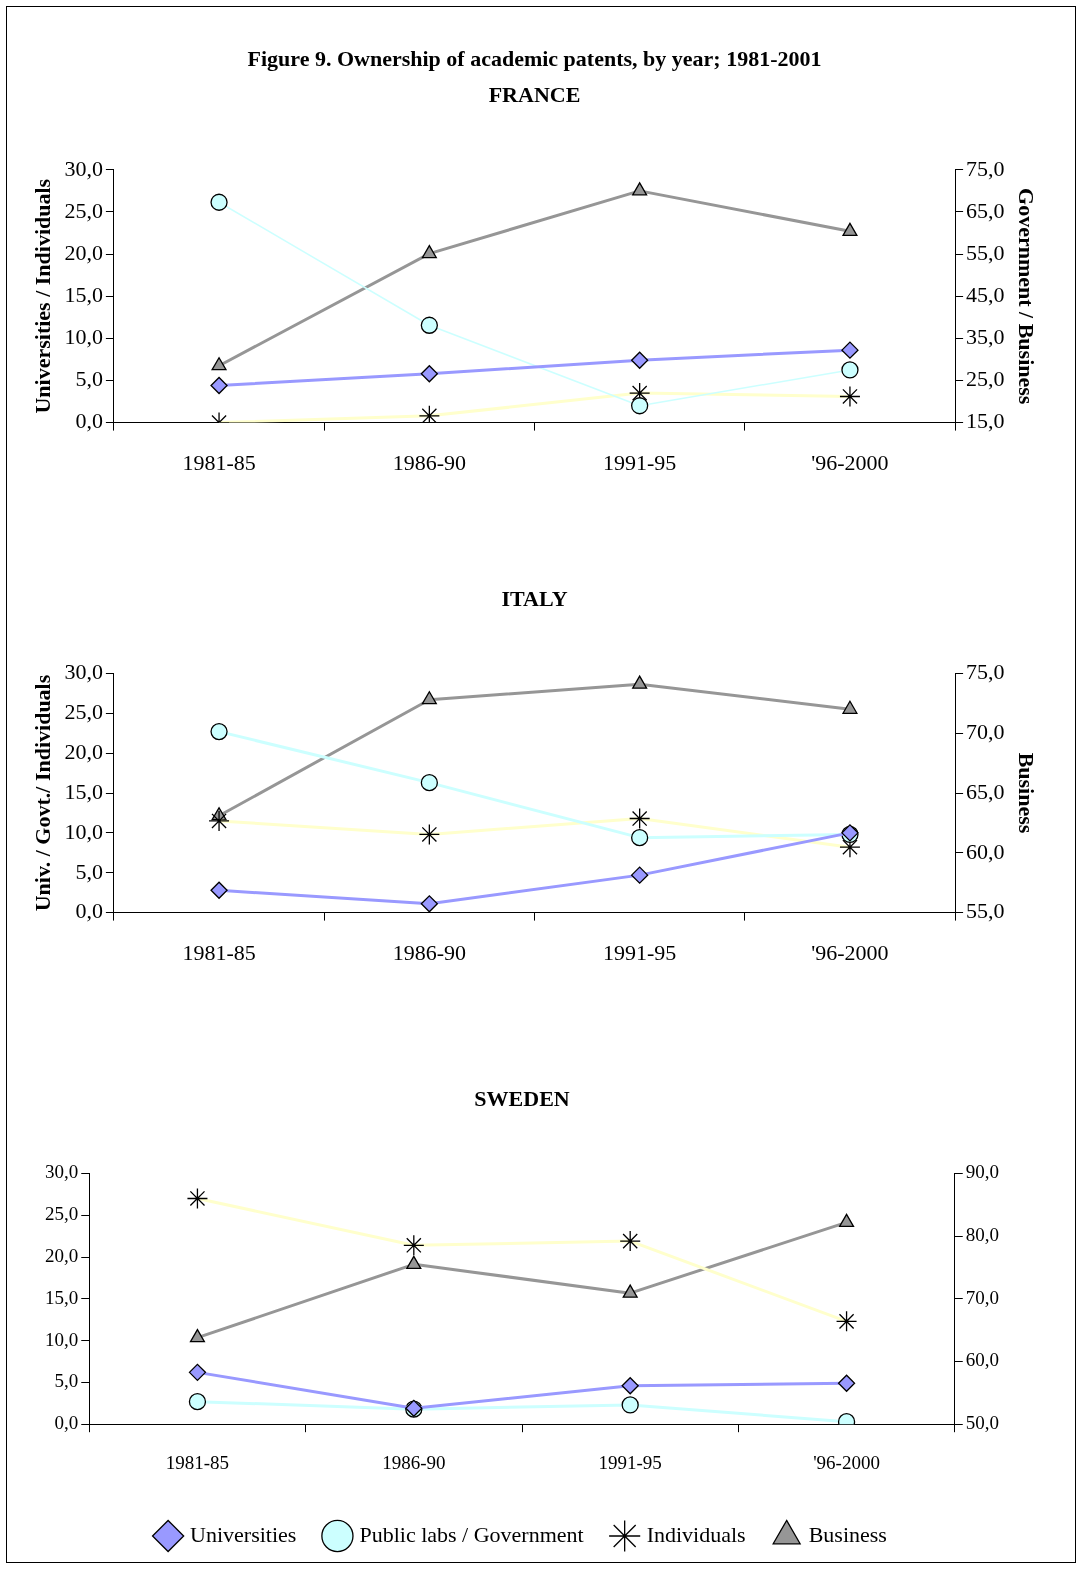 The image size is (1084, 1571). What do you see at coordinates (534, 95) in the screenshot?
I see `chart-subtitle: FRANCE` at bounding box center [534, 95].